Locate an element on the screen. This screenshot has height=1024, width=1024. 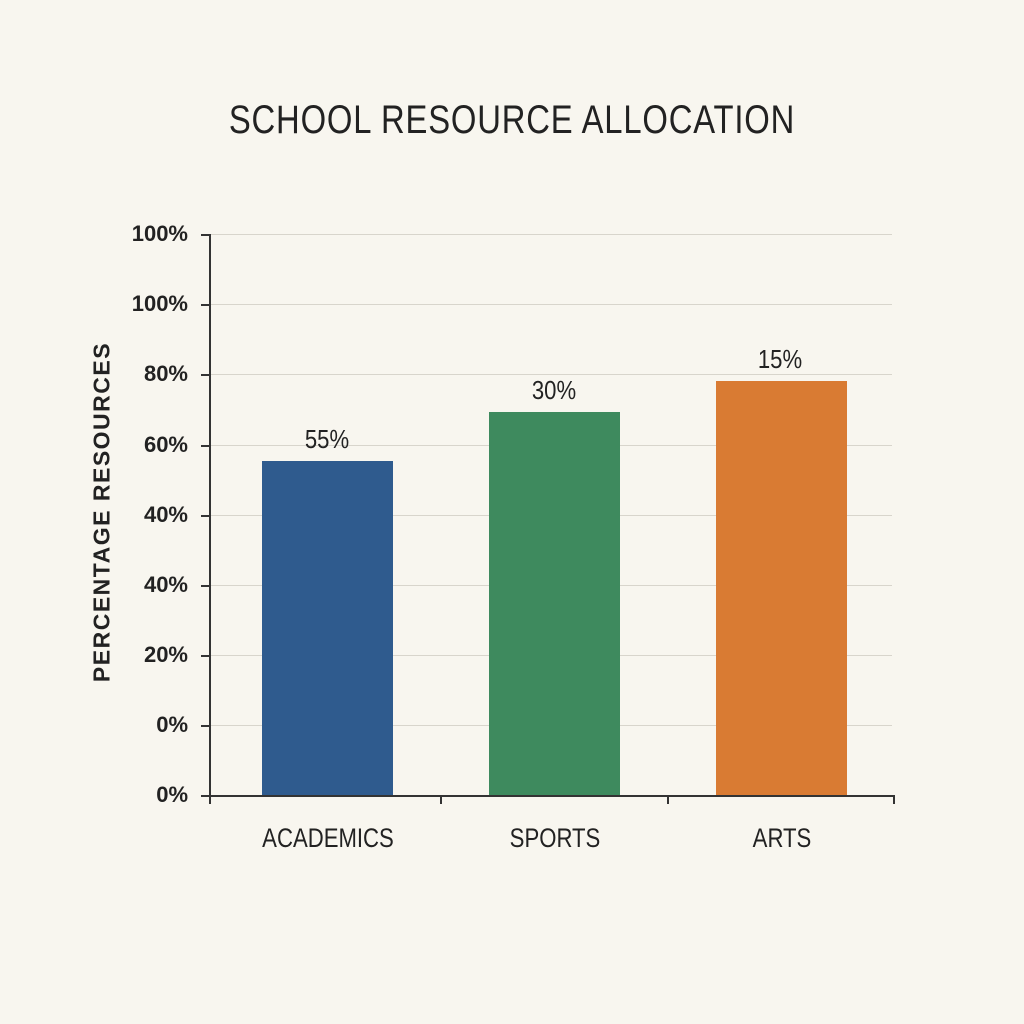
y-tick-label: 80% is located at coordinates (165, 373).